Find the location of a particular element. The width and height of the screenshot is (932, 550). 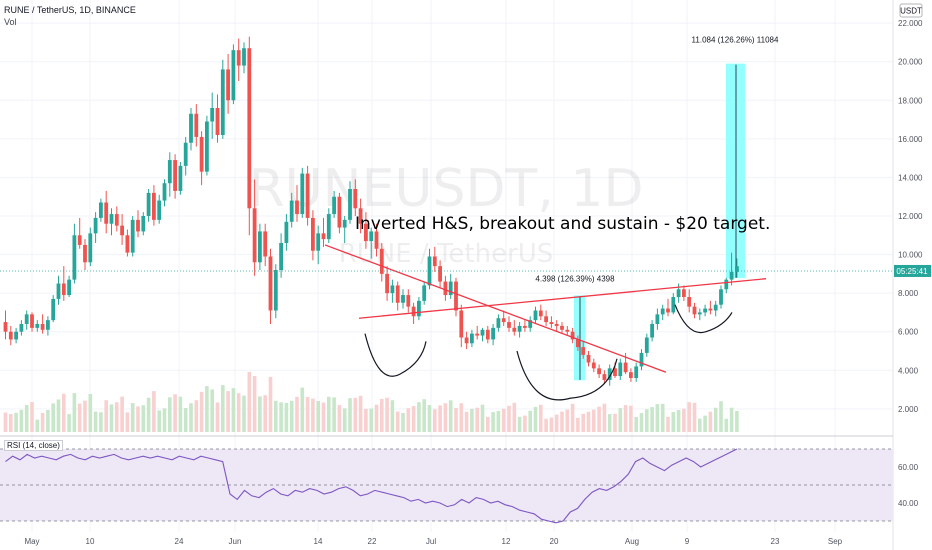

x-tick-label: 22 is located at coordinates (372, 541).